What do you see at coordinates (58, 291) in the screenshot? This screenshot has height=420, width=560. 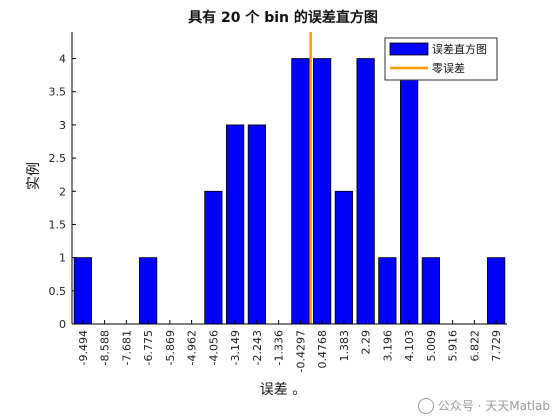 I see `y-tick-label: 0.5` at bounding box center [58, 291].